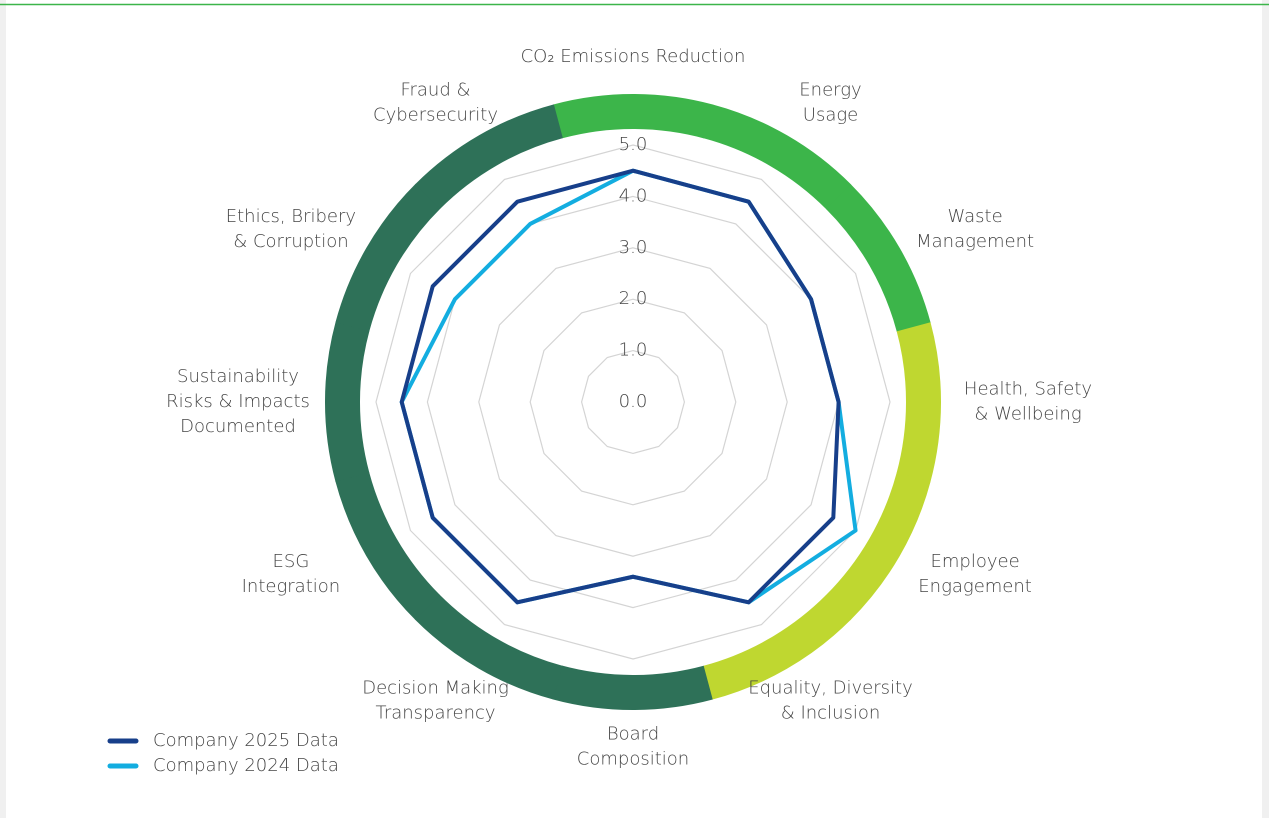 The width and height of the screenshot is (1269, 818). Describe the element at coordinates (633, 734) in the screenshot. I see `category-label-line: Board` at that location.